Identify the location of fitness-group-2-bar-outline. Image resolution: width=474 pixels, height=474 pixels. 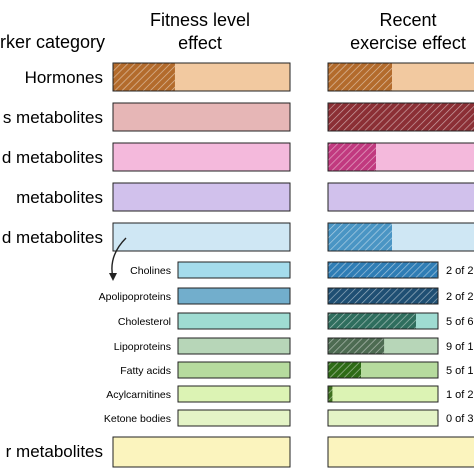
(201, 157).